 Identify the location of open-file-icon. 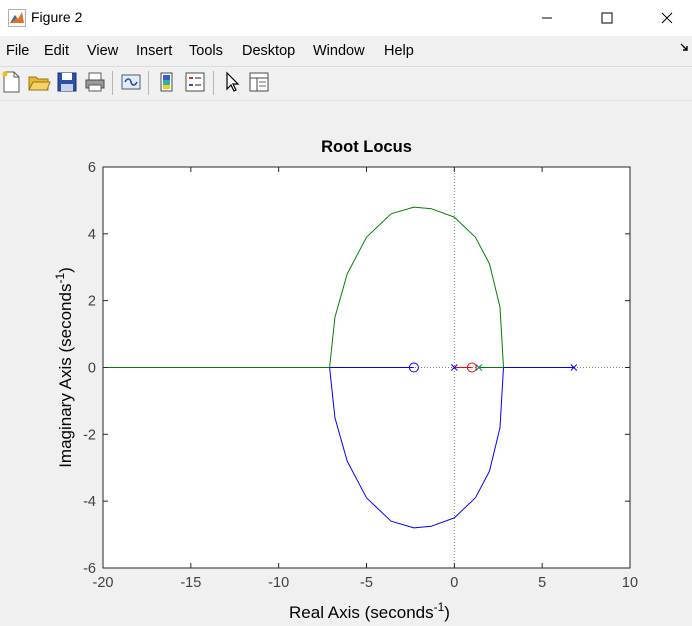
(39, 82).